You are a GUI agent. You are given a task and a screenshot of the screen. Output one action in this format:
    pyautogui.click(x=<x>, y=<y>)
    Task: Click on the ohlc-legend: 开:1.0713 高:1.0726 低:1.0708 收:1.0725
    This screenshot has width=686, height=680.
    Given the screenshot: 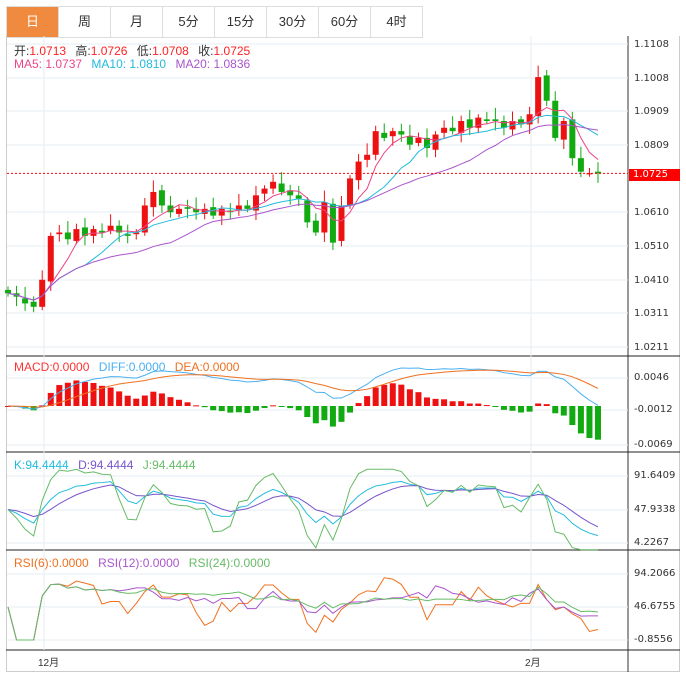 What is the action you would take?
    pyautogui.click(x=135, y=50)
    